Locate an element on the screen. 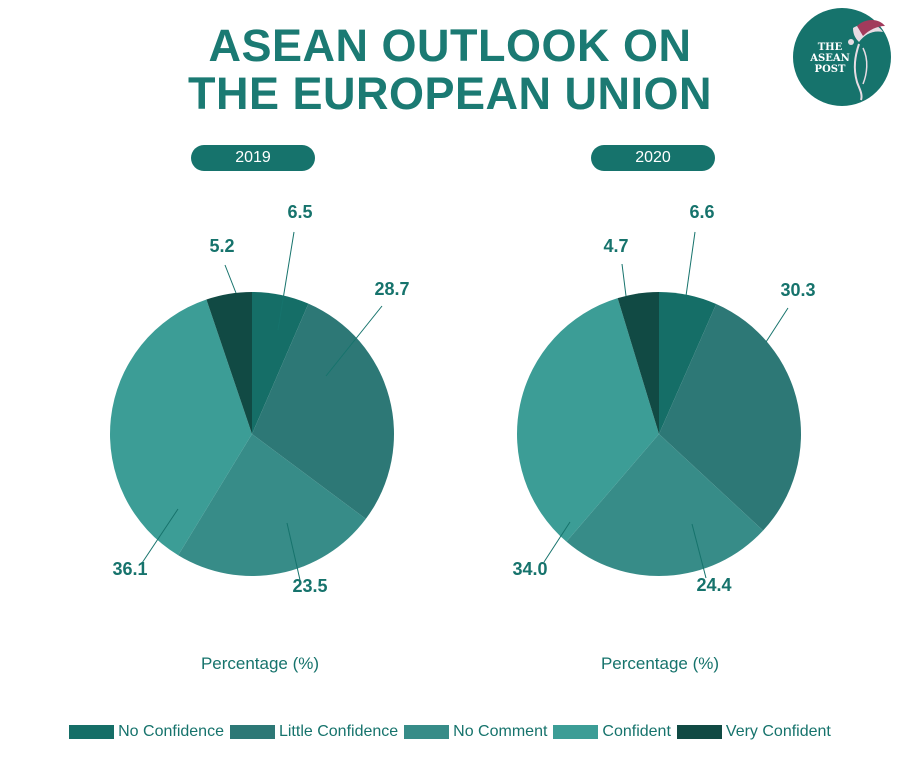  legend-label-2: No Comment is located at coordinates (500, 731).